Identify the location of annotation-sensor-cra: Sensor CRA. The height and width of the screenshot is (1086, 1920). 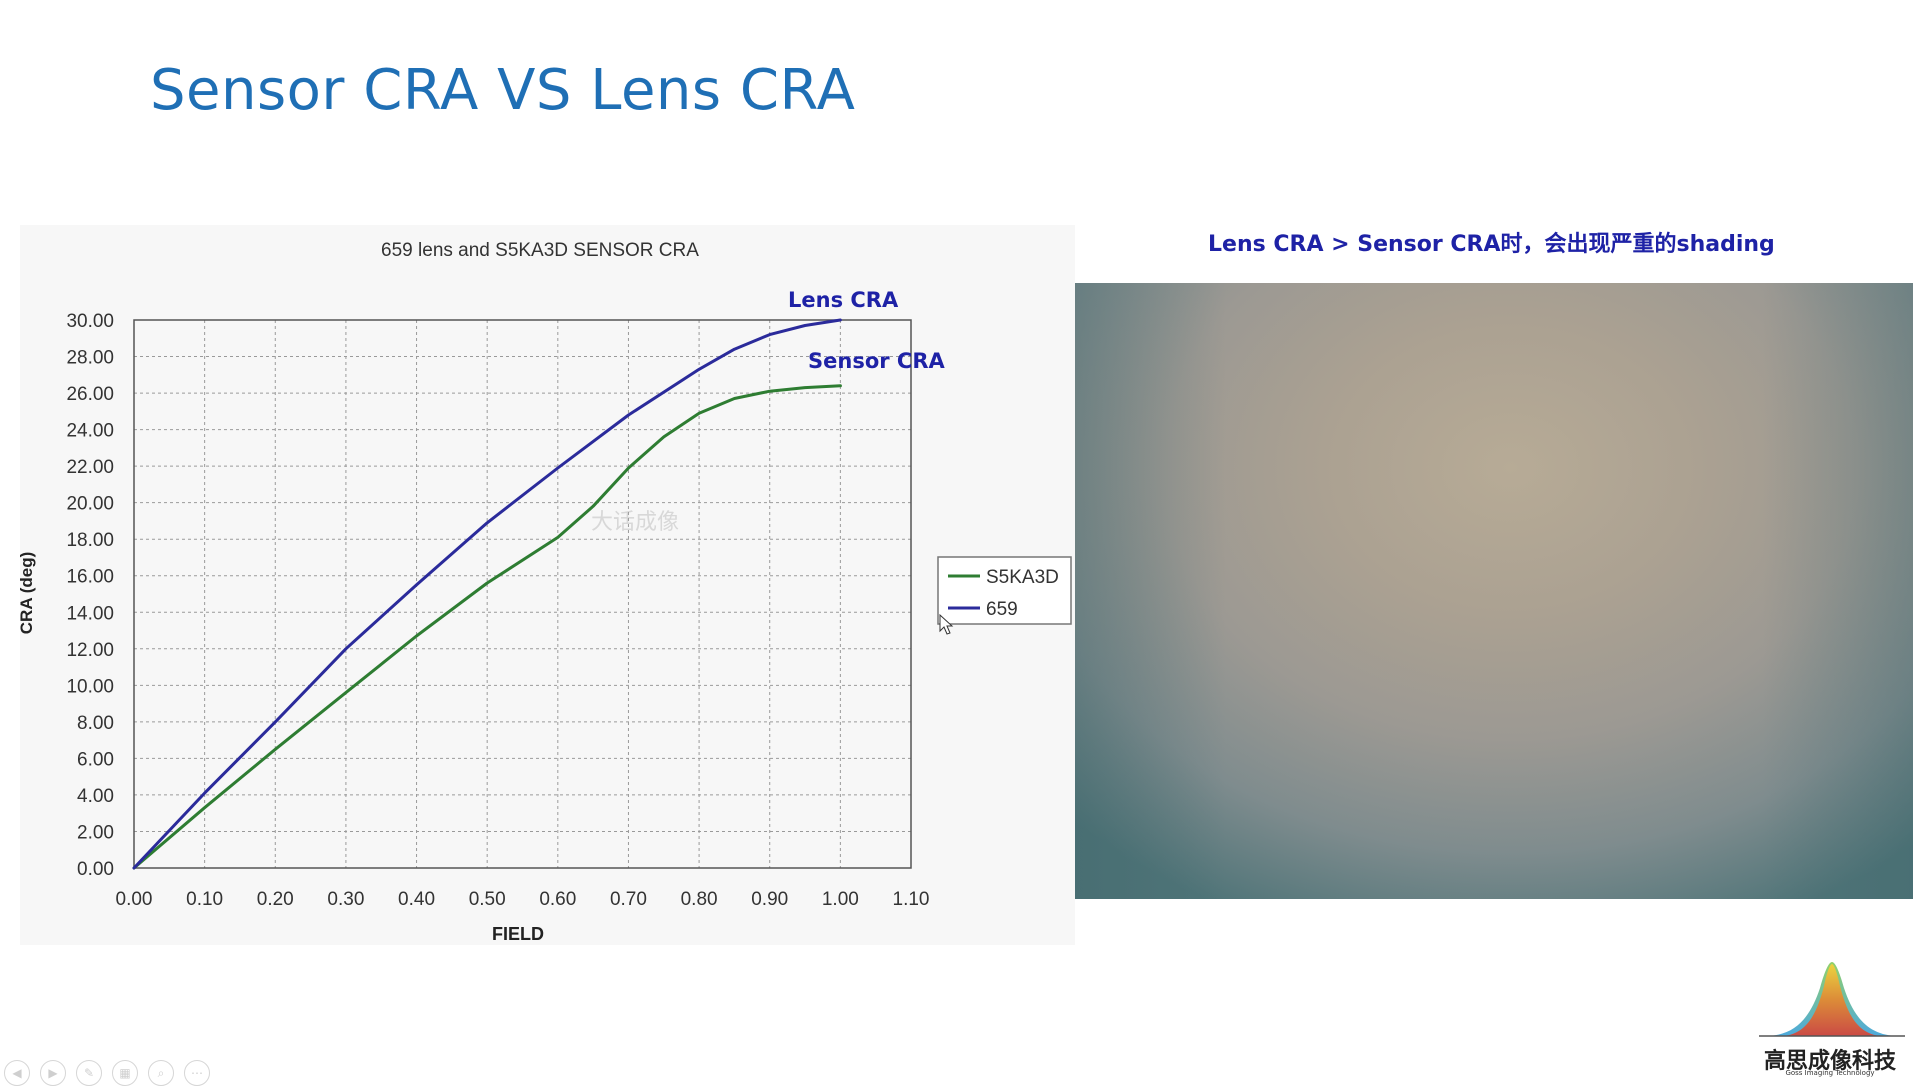
(876, 361).